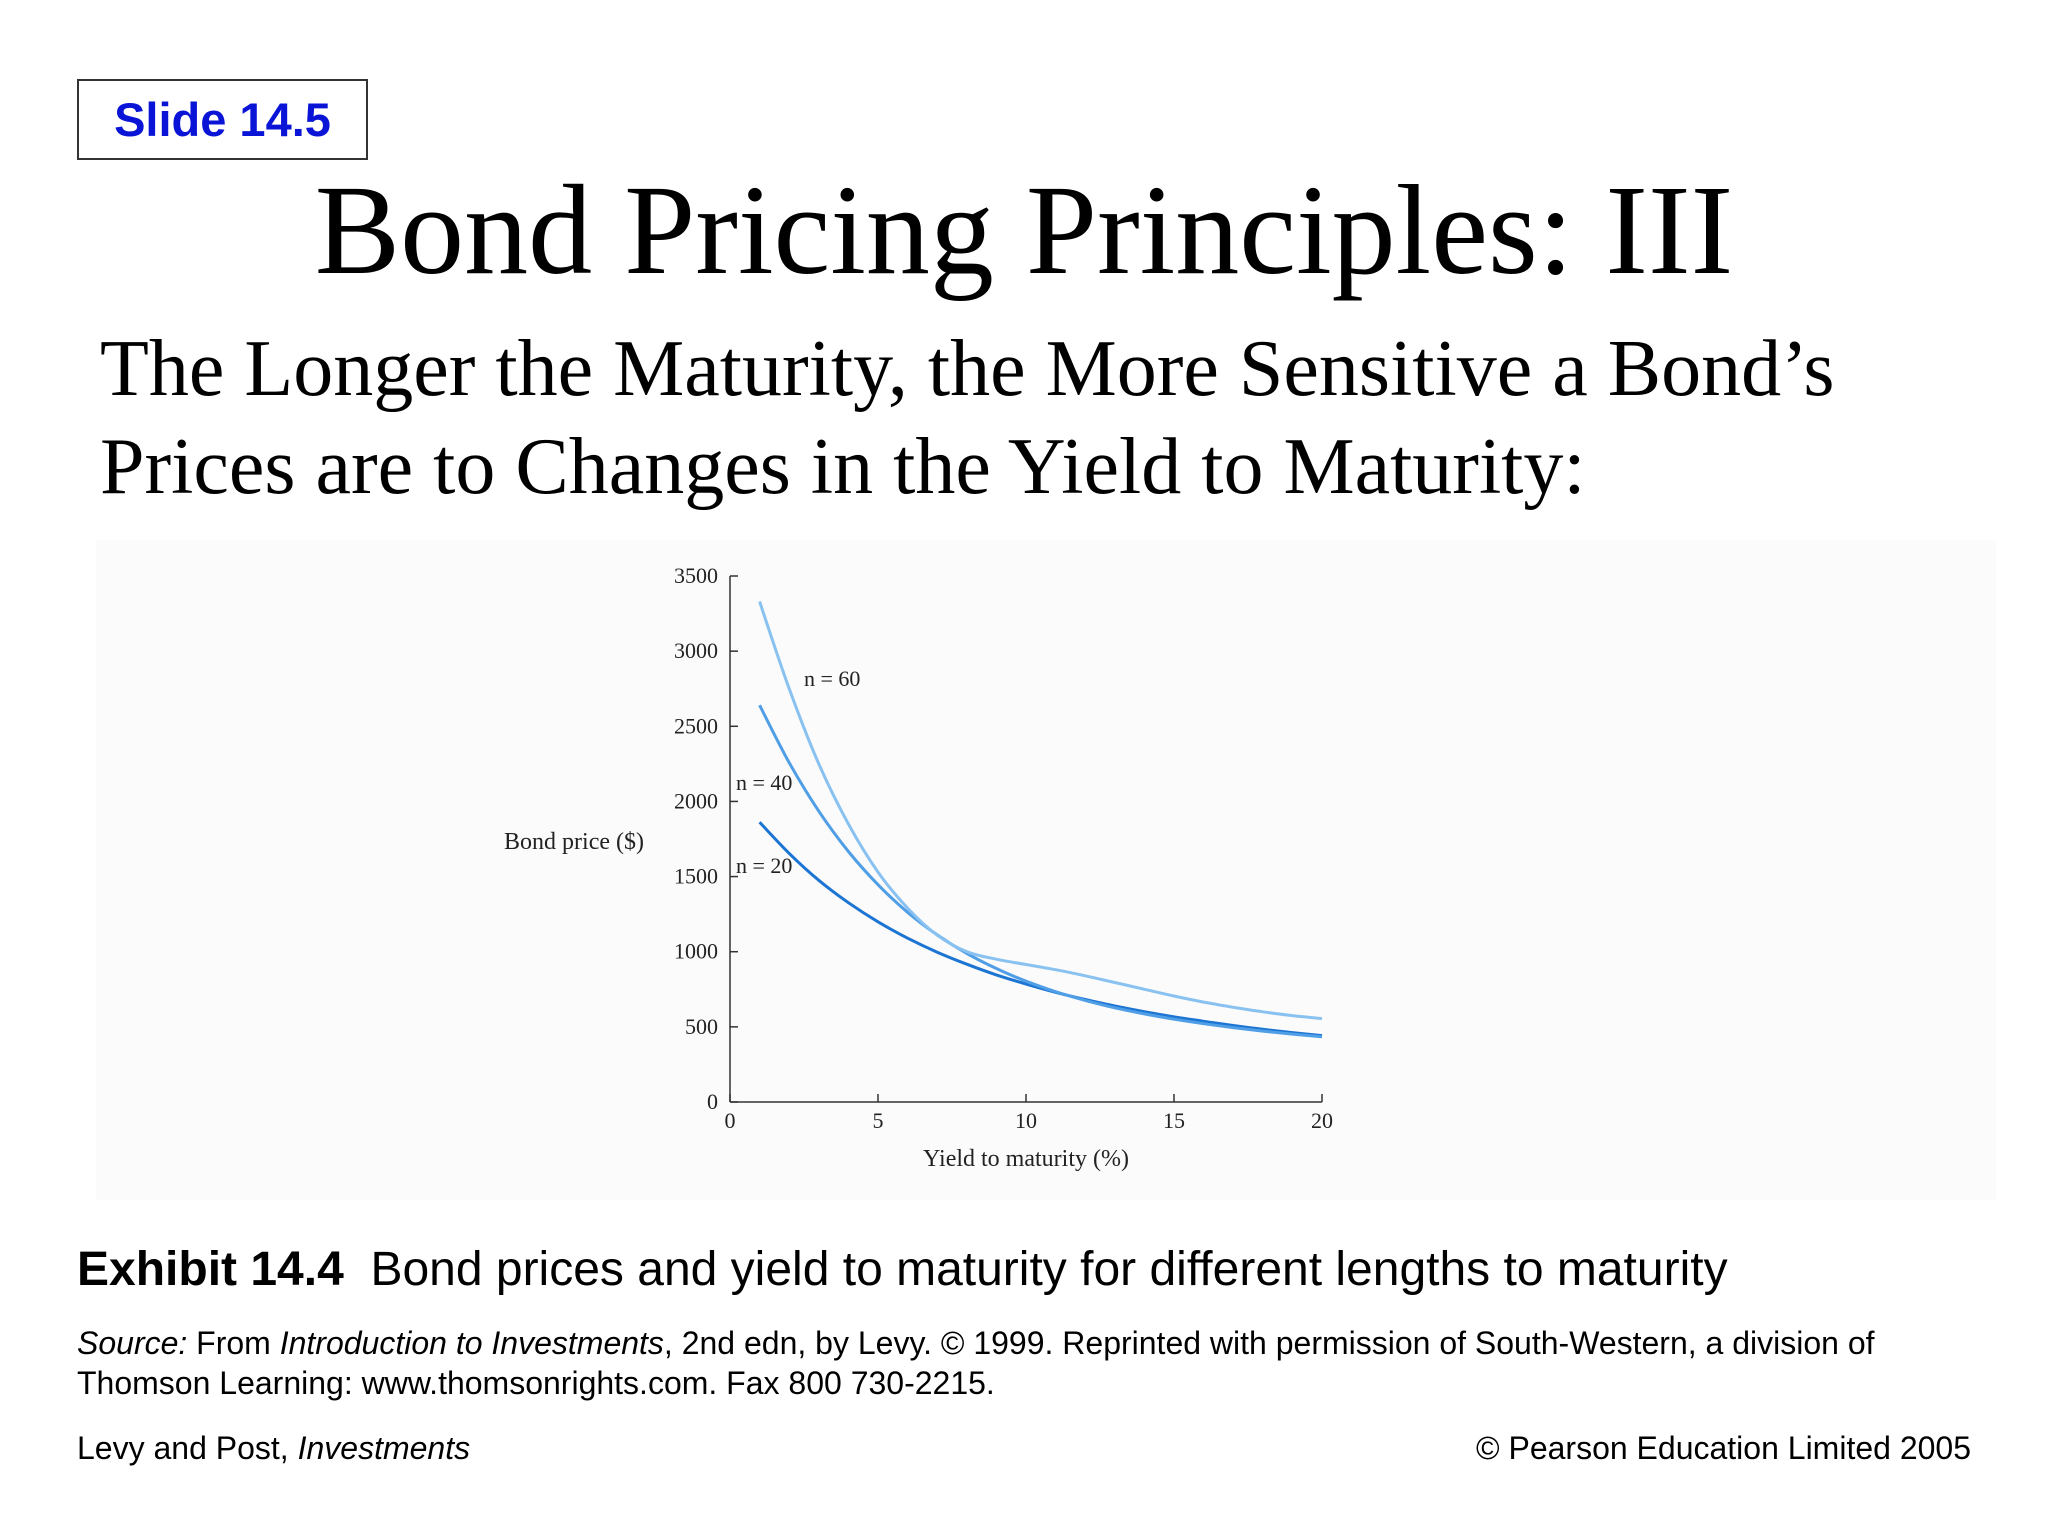  I want to click on slide-number-label: Slide 14.5, so click(222, 119).